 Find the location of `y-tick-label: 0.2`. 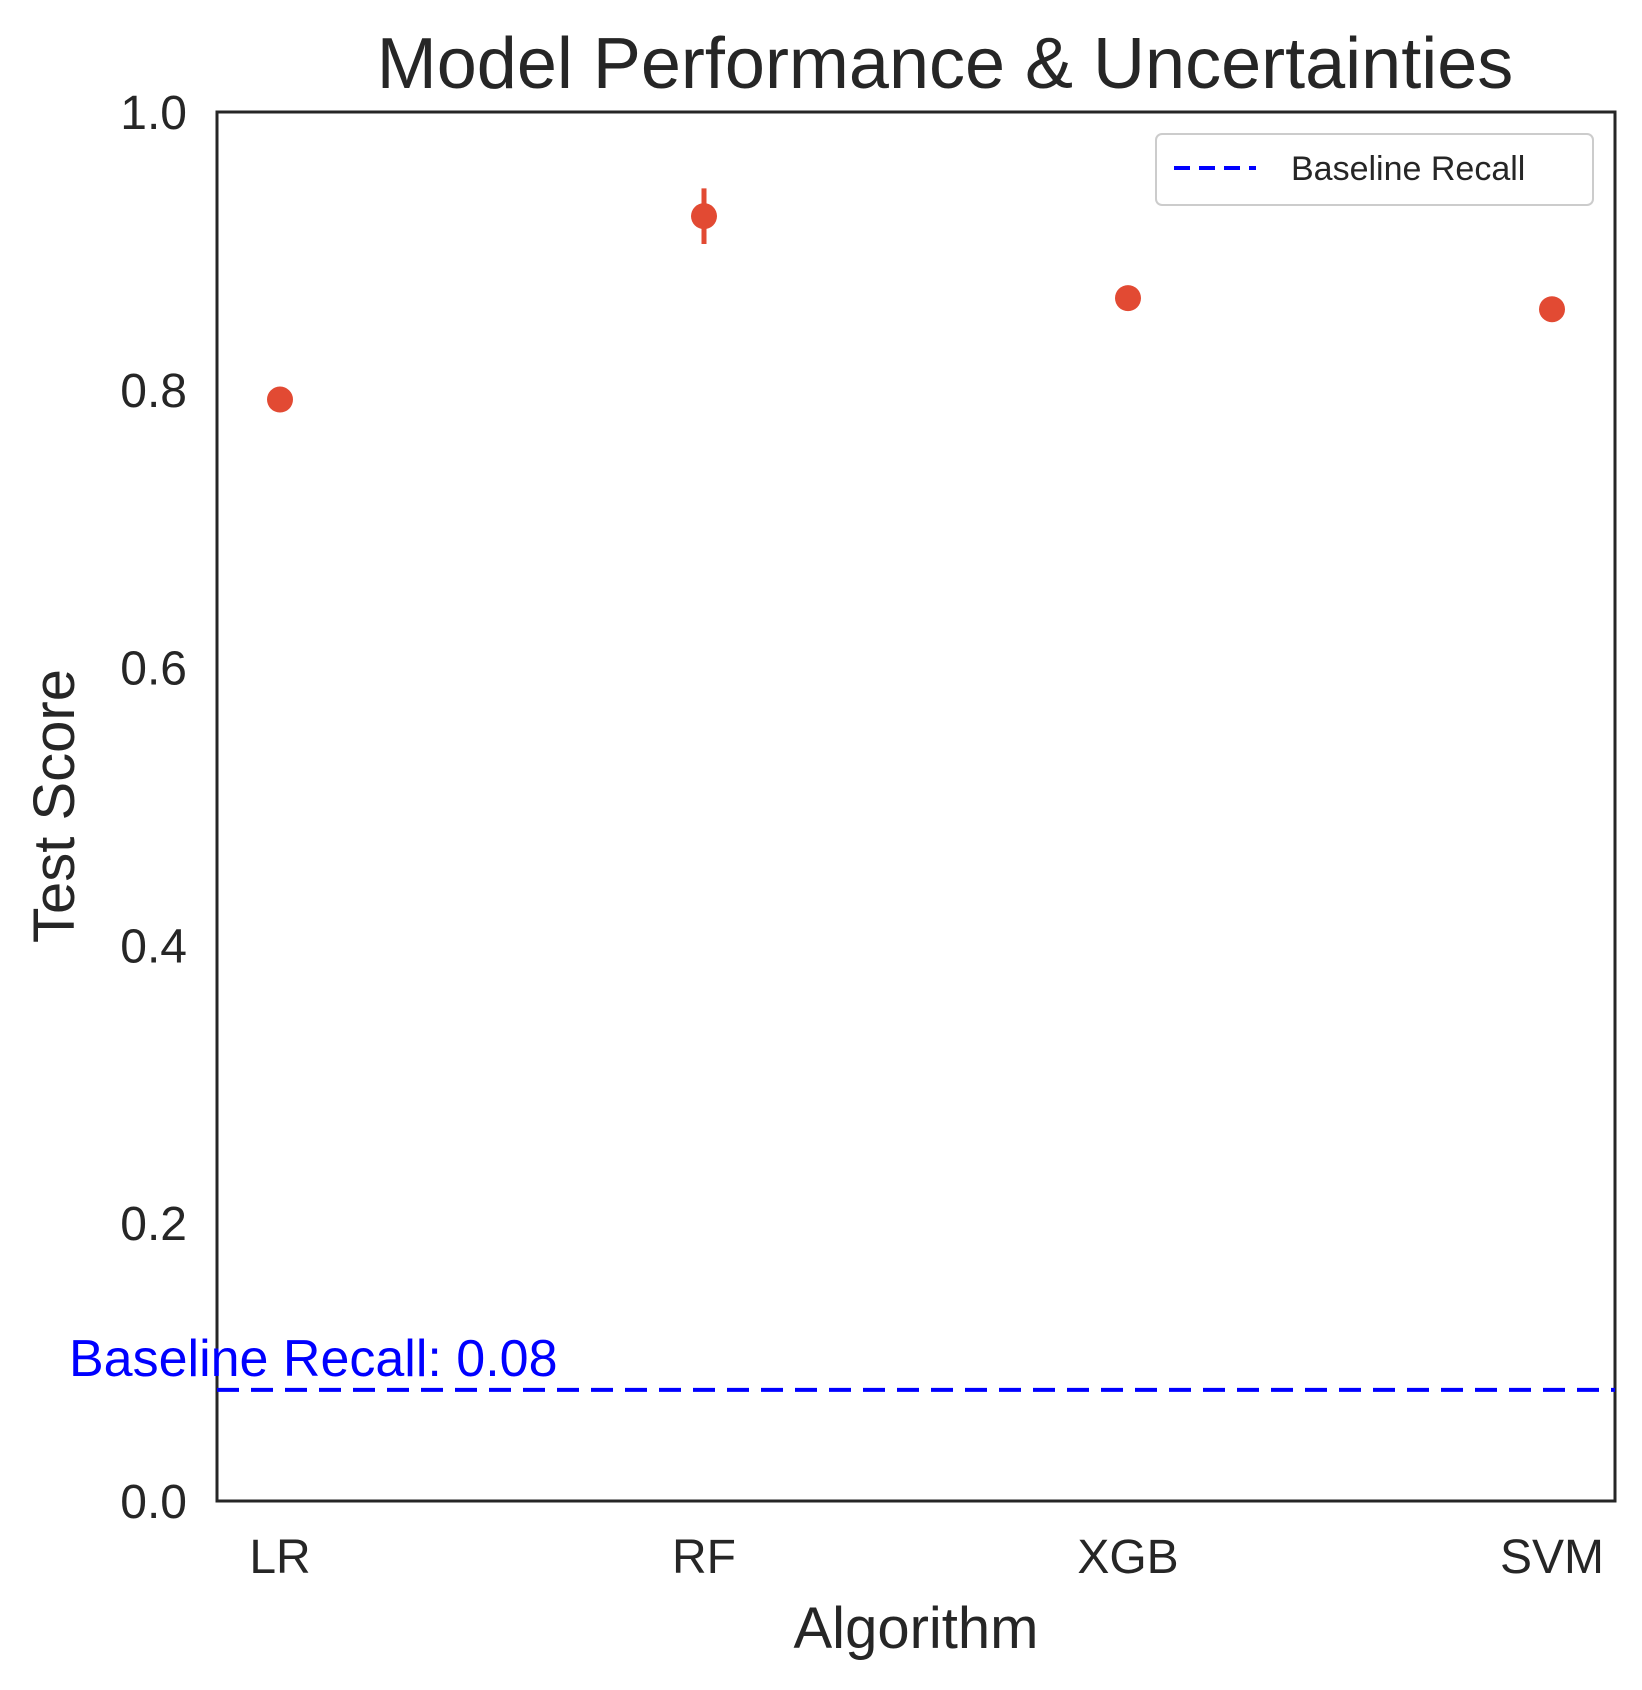

y-tick-label: 0.2 is located at coordinates (153, 1224).